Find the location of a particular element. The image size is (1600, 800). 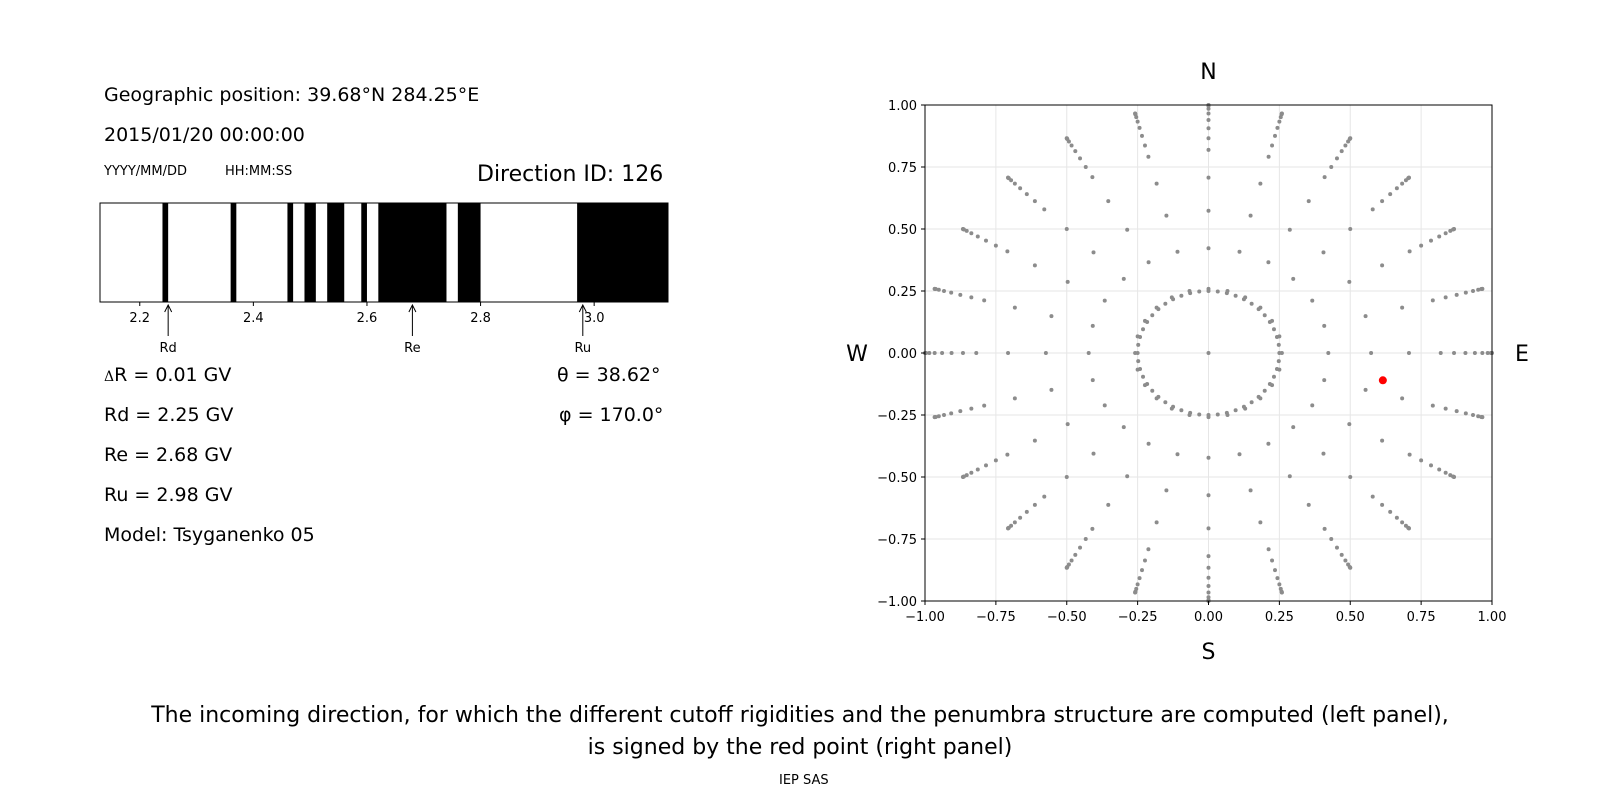

selected-direction-point is located at coordinates (1382, 380).